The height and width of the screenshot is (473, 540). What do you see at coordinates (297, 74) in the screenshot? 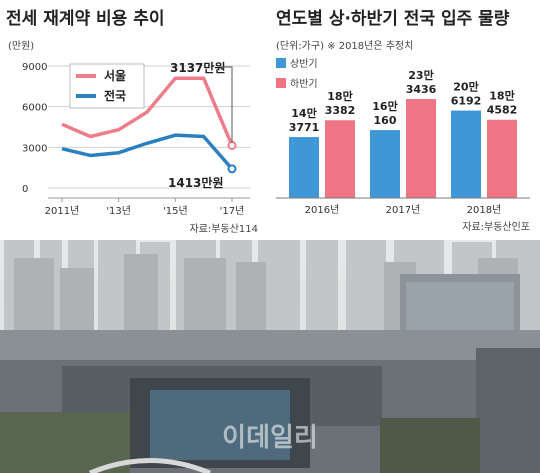
I see `bar-chart-legend: 상반기 하반기` at bounding box center [297, 74].